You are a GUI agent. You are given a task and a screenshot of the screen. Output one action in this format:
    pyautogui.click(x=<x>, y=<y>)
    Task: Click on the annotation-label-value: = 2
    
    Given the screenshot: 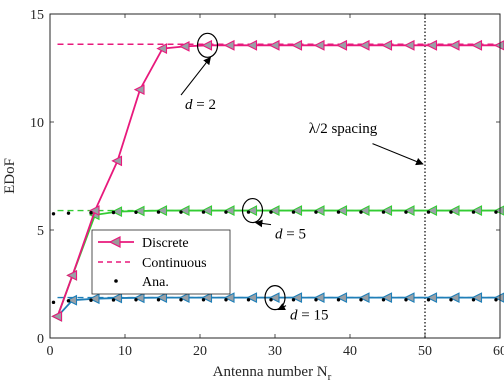 What is the action you would take?
    pyautogui.click(x=204, y=105)
    